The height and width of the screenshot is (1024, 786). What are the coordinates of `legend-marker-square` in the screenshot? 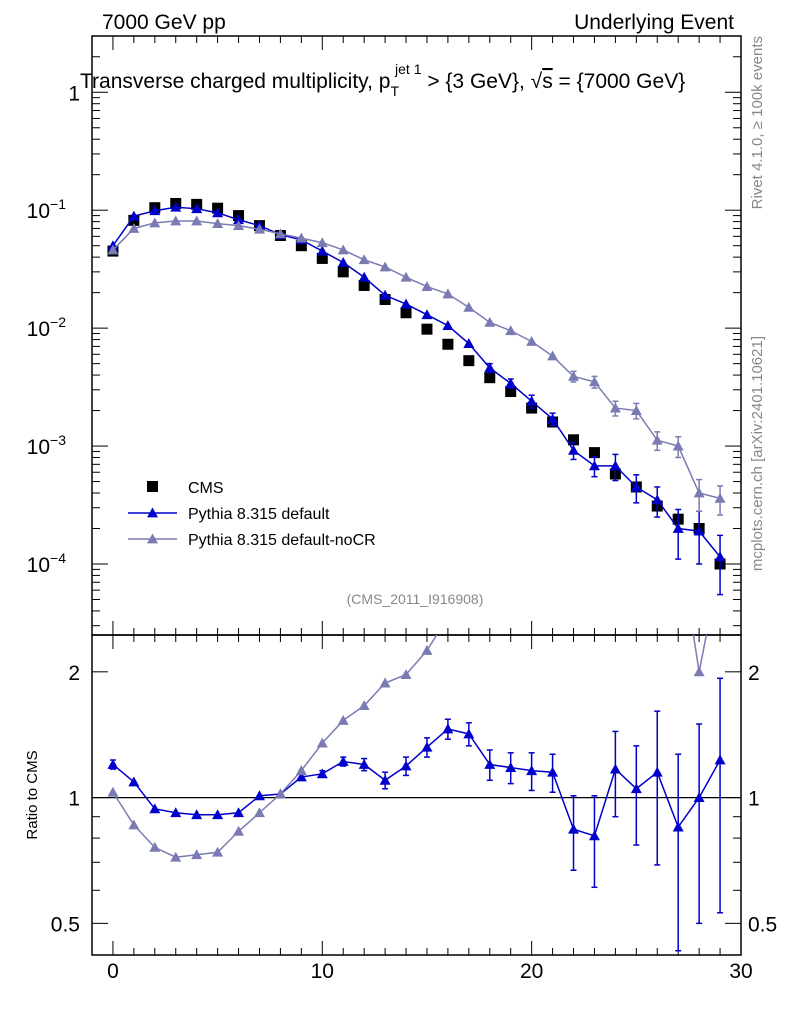 It's located at (152, 486).